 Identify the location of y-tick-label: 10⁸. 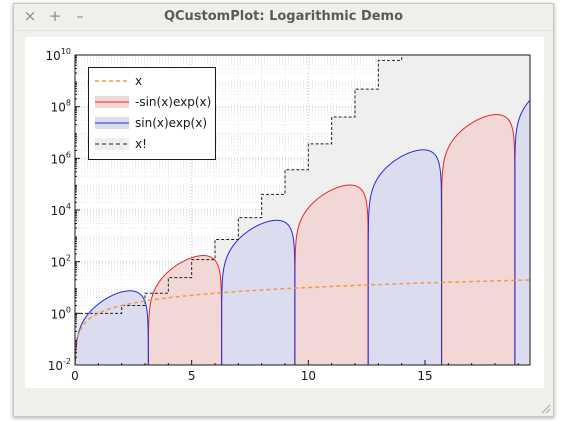
(61, 107).